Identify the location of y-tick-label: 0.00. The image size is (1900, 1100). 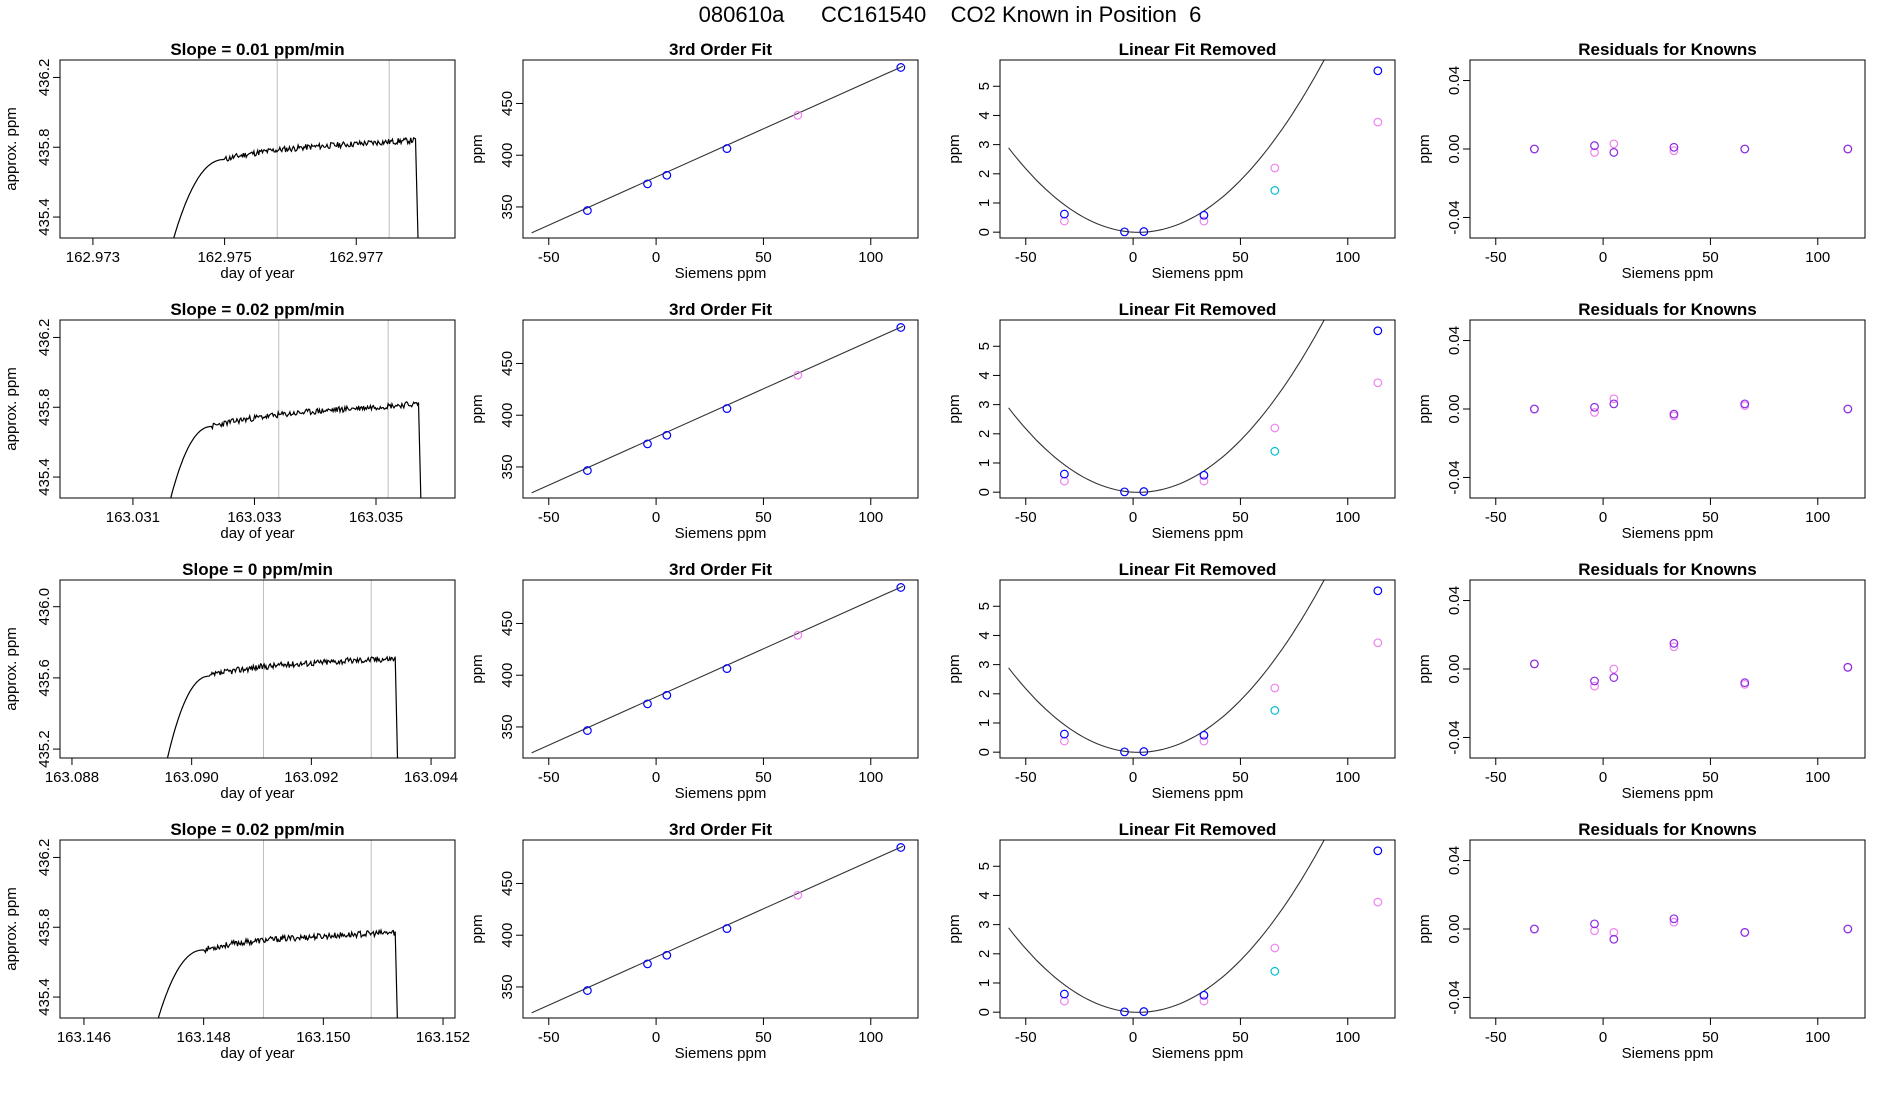
(1454, 928).